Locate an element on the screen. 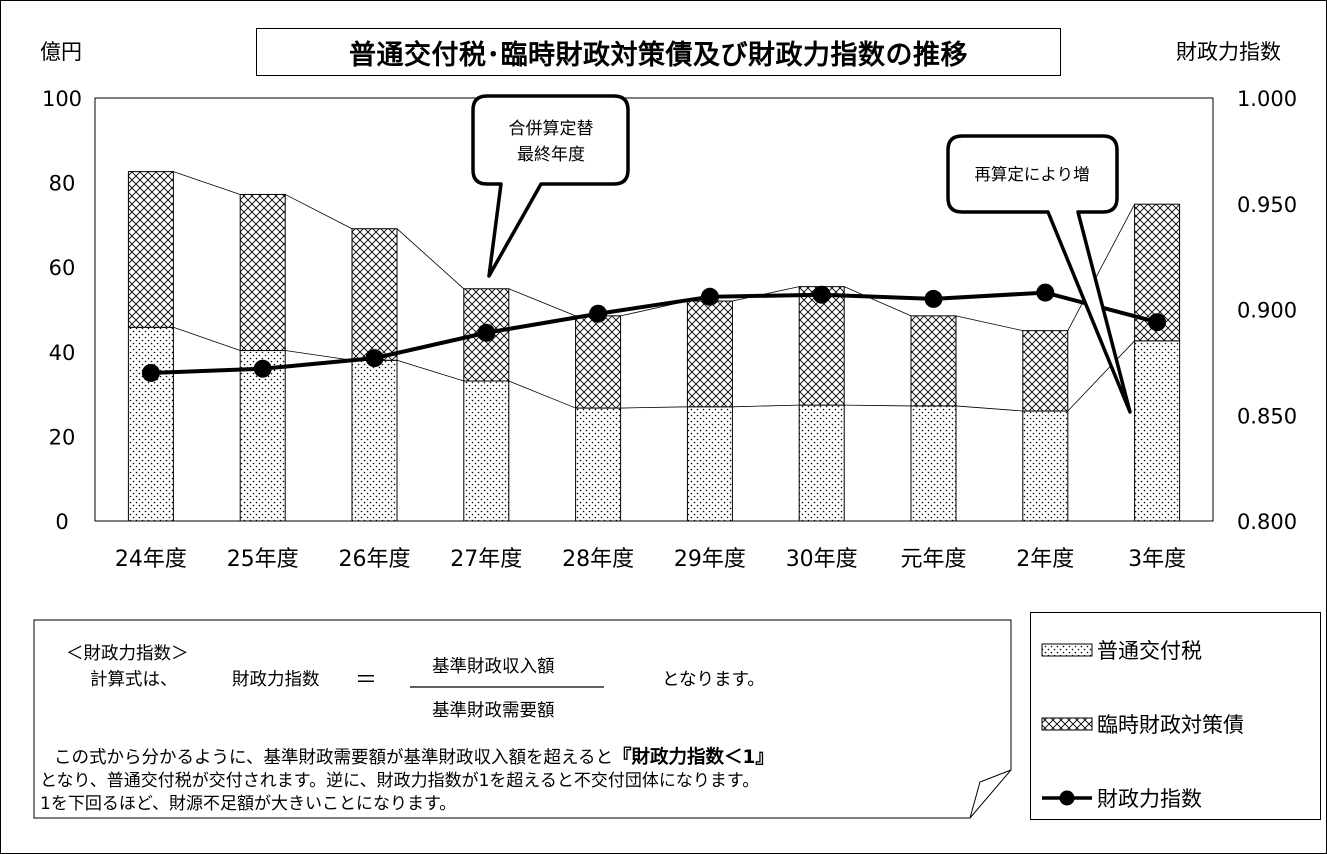 This screenshot has height=854, width=1327. legend-label: 財政力指数 is located at coordinates (1149, 799).